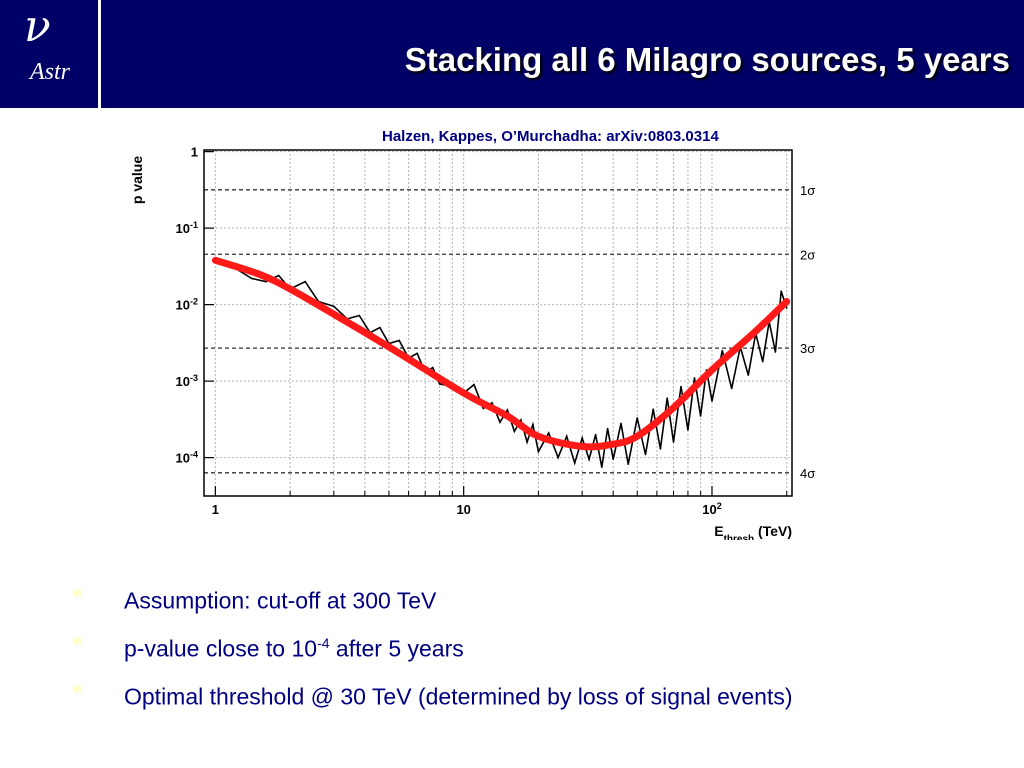  I want to click on bullet-text: Assumption: cut-off at 300 TeV, so click(280, 600).